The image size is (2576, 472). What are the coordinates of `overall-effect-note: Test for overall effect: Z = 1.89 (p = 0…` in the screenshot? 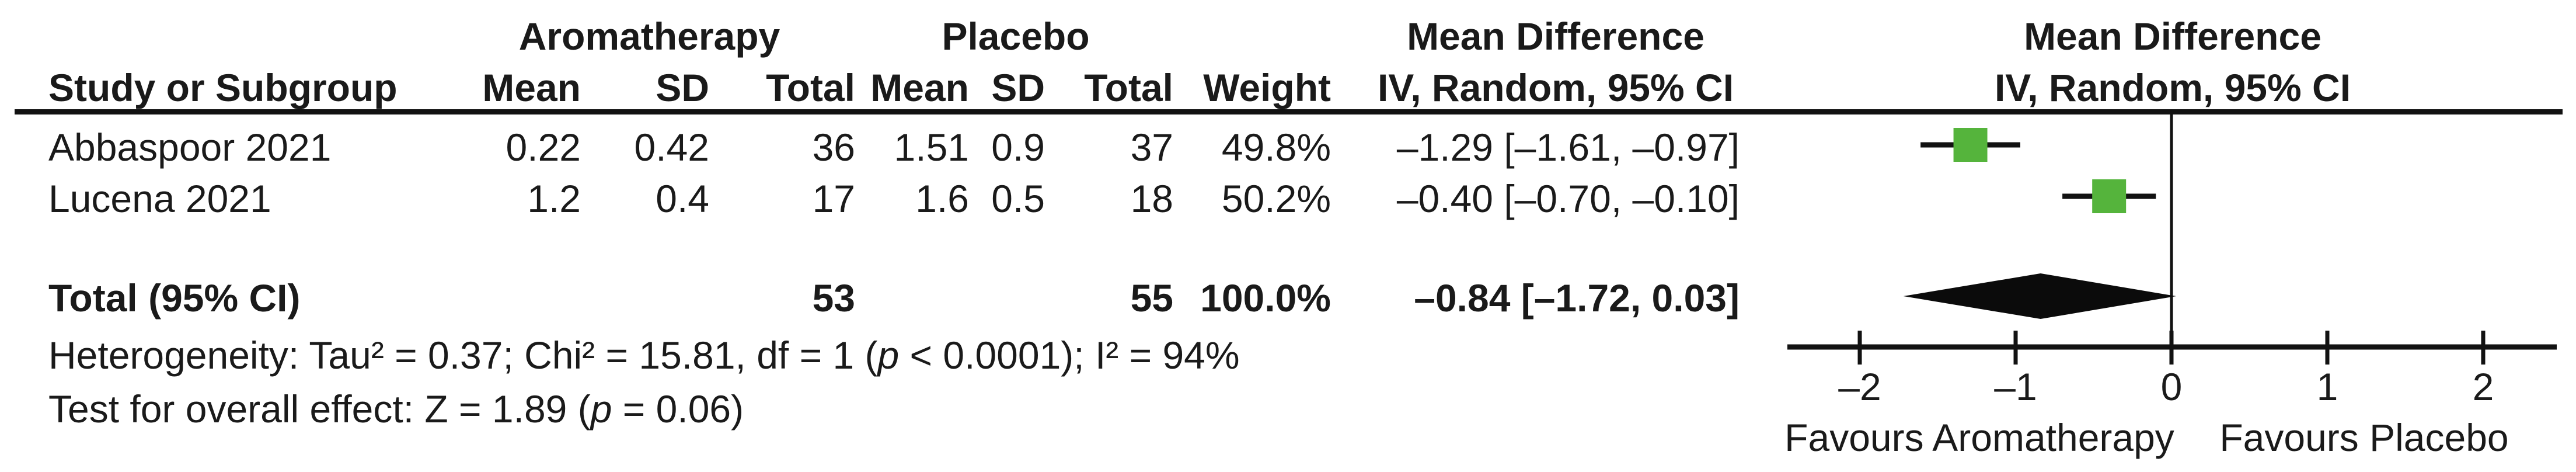 It's located at (396, 408).